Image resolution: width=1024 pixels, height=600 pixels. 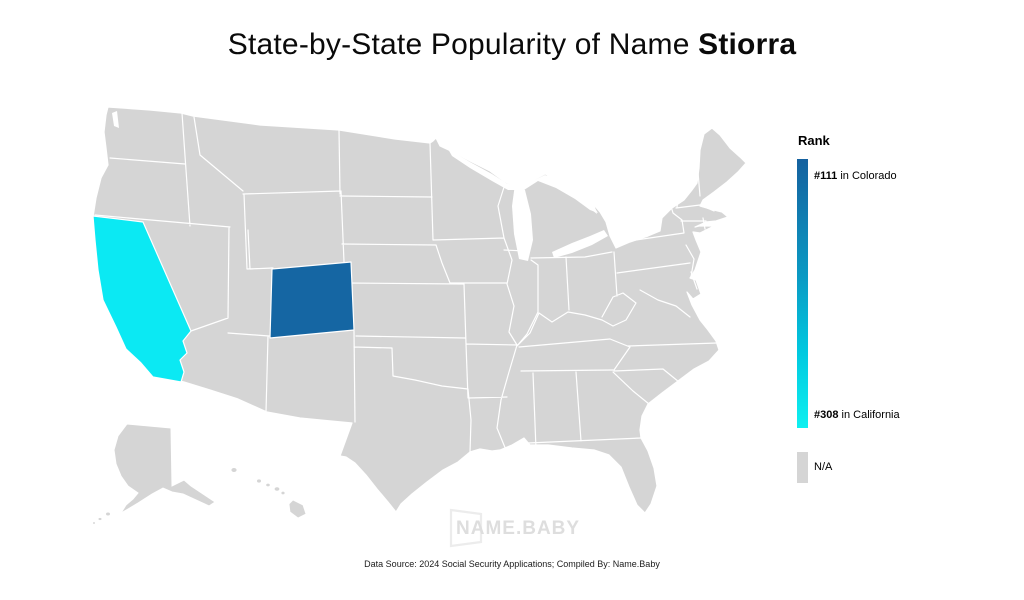 I want to click on legend-na-label: N/A, so click(x=823, y=467).